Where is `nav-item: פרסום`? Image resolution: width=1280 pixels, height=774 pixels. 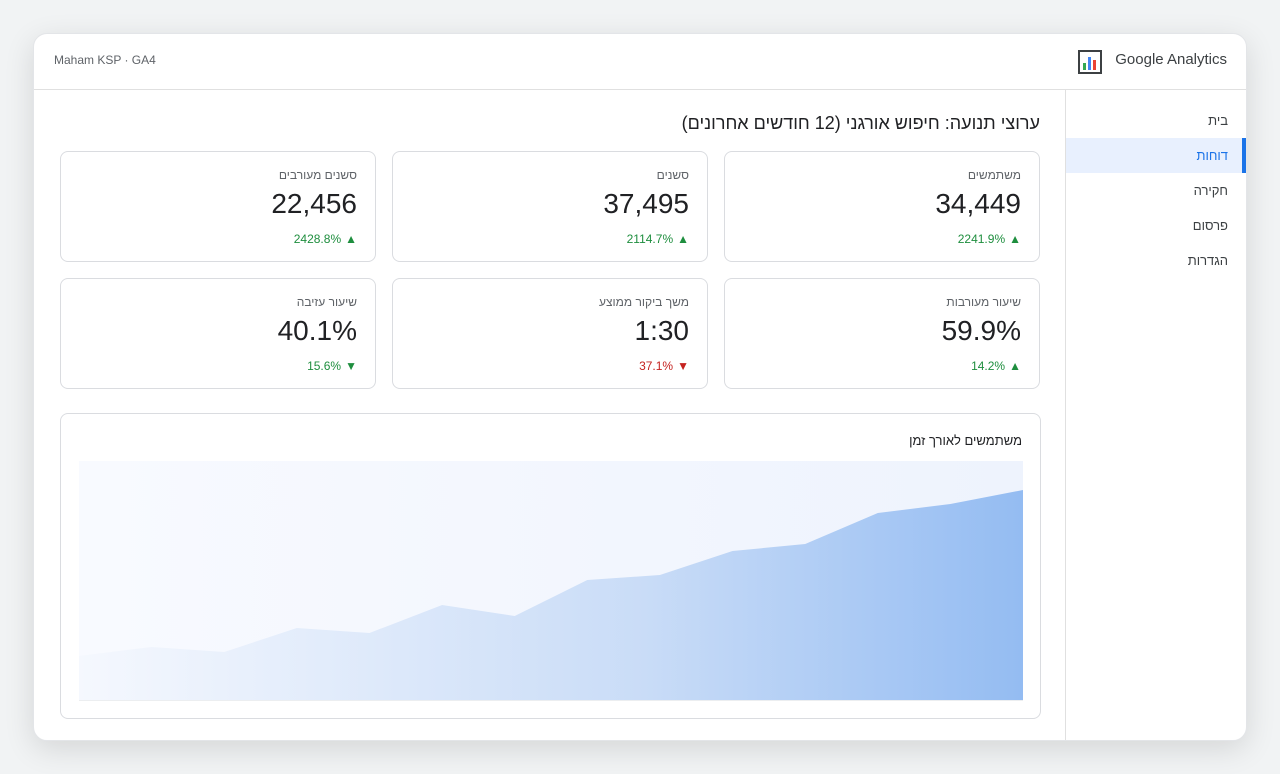
nav-item: פרסום is located at coordinates (1210, 225).